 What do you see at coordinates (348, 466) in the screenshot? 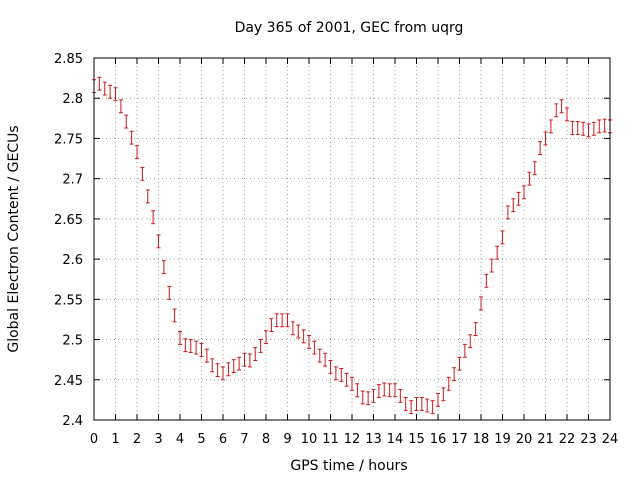
I see `x-axis-label: GPS time / hours` at bounding box center [348, 466].